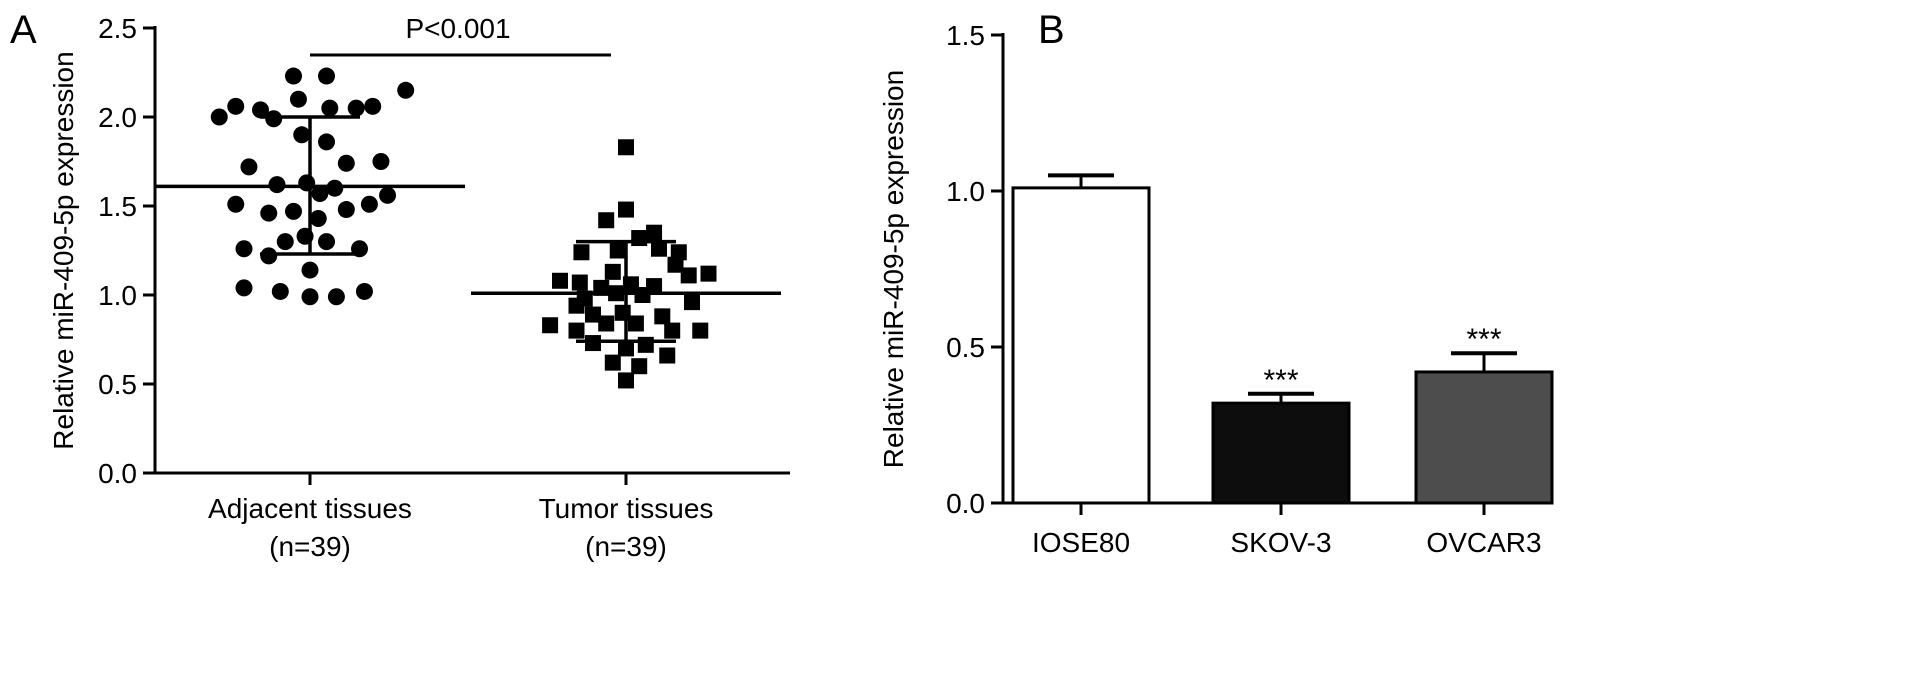 Image resolution: width=1913 pixels, height=693 pixels. What do you see at coordinates (1081, 542) in the screenshot?
I see `b-x-tick-label: IOSE80` at bounding box center [1081, 542].